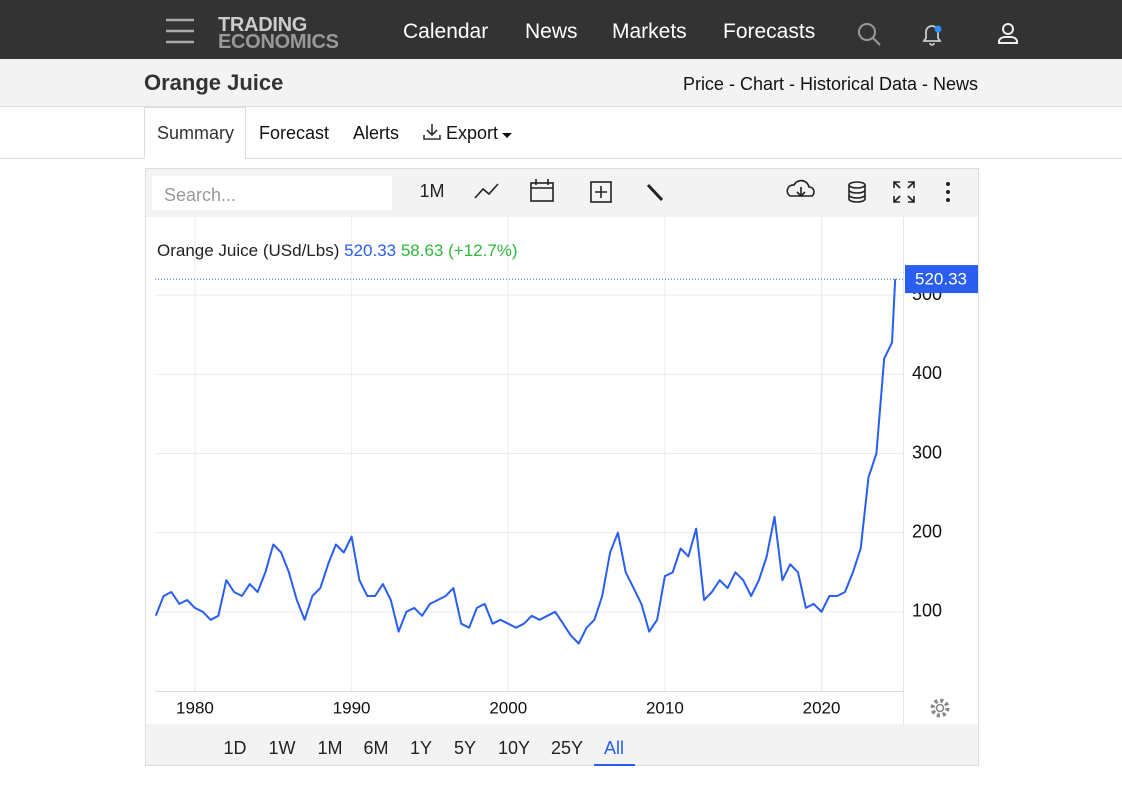 This screenshot has width=1122, height=805. What do you see at coordinates (486, 191) in the screenshot?
I see `line-type-icon` at bounding box center [486, 191].